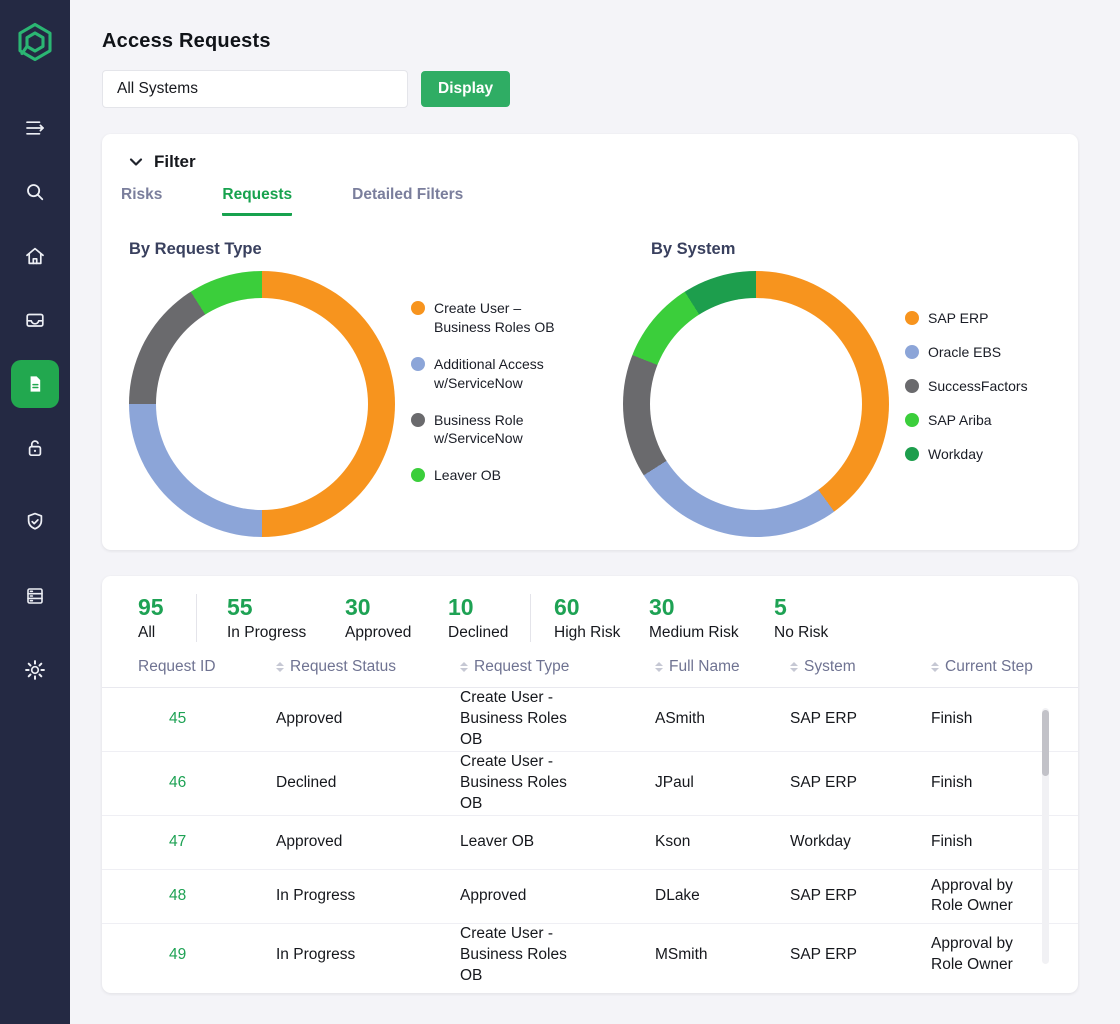 The height and width of the screenshot is (1024, 1120). Describe the element at coordinates (490, 475) in the screenshot. I see `legend-item: Leaver OB` at that location.